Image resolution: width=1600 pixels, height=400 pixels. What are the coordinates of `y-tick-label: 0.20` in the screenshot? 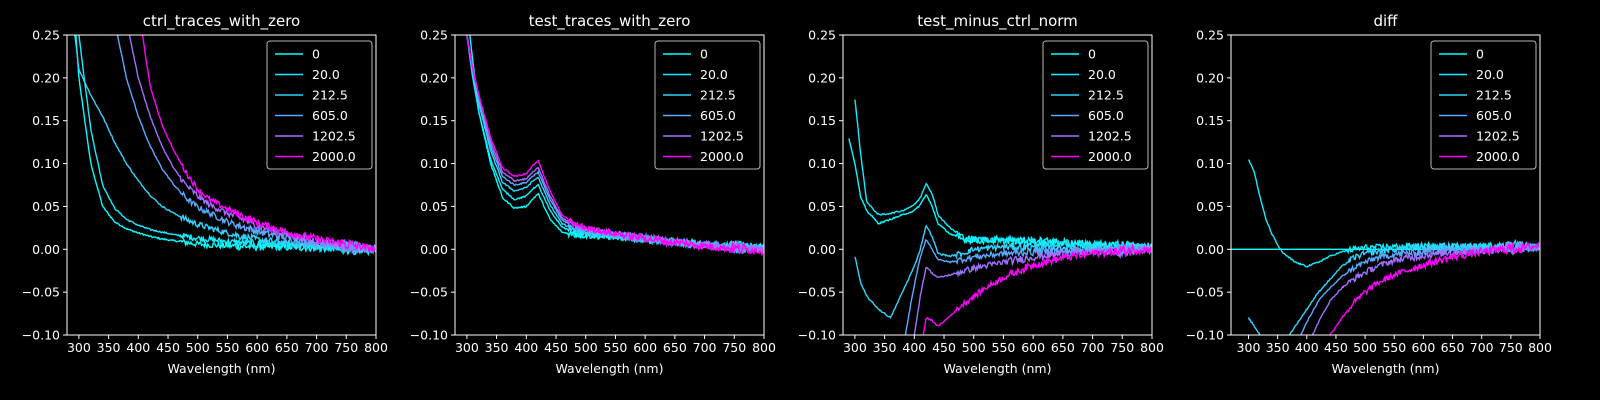 It's located at (46, 77).